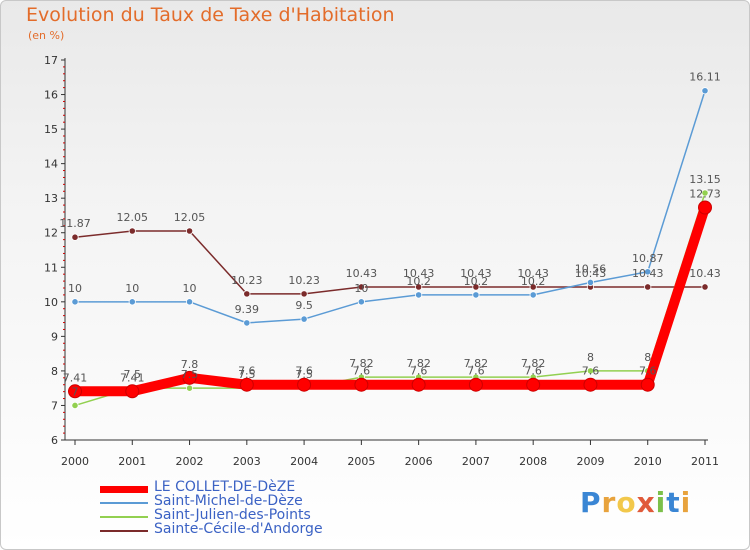 This screenshot has height=550, width=750. What do you see at coordinates (533, 281) in the screenshot?
I see `data-label: 10.2` at bounding box center [533, 281].